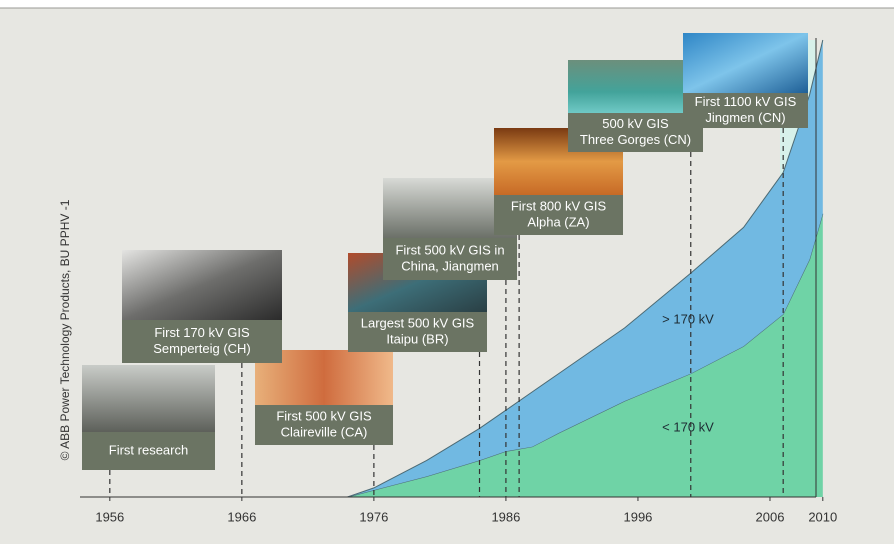 Image resolution: width=894 pixels, height=549 pixels. I want to click on caption: First 1100 kV GIS, so click(746, 101).